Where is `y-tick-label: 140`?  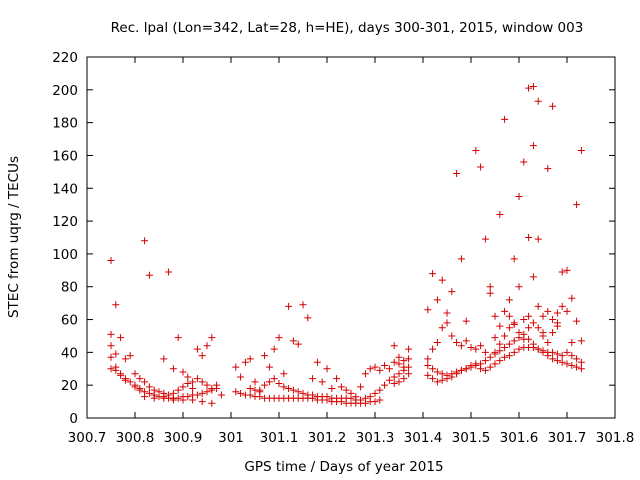 y-tick-label: 140 is located at coordinates (65, 189).